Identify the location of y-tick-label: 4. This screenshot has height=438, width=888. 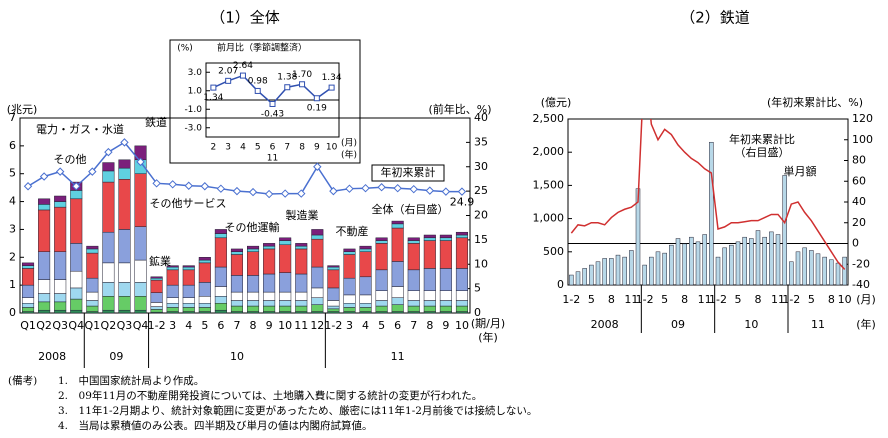
(12, 201).